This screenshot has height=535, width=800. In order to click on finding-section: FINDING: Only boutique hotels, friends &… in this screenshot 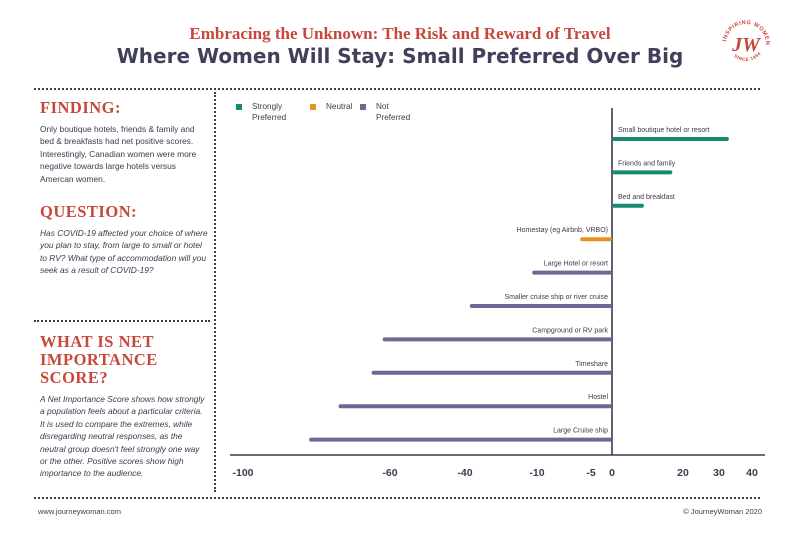, I will do `click(124, 142)`.